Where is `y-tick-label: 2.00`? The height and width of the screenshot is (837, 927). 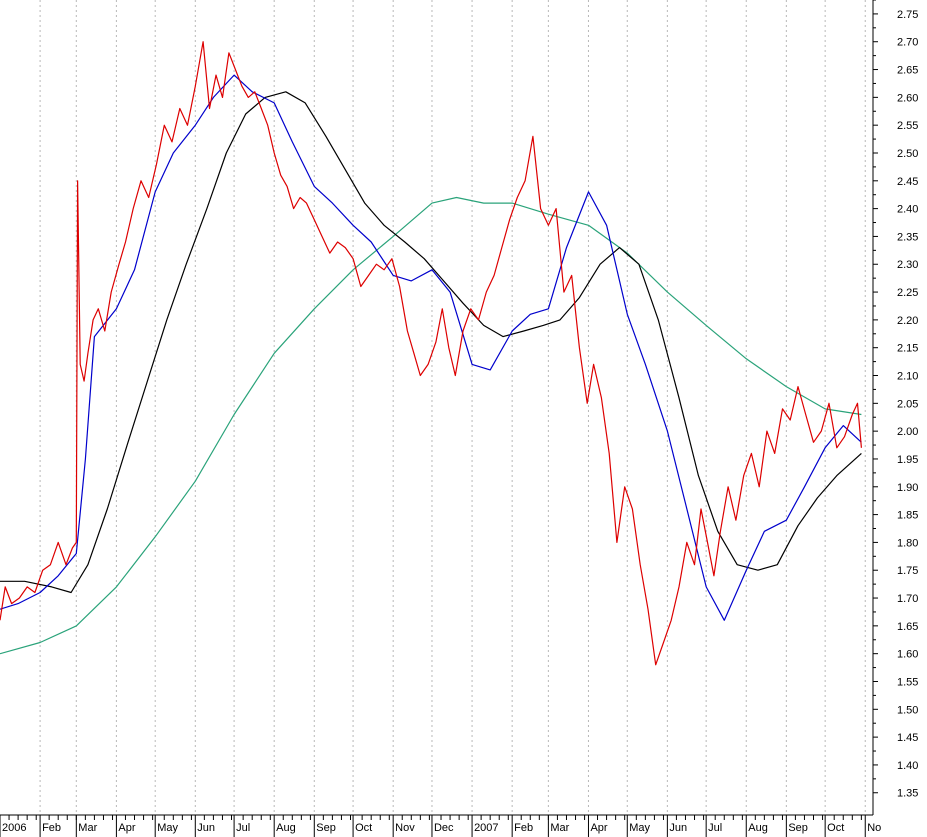 y-tick-label: 2.00 is located at coordinates (907, 432).